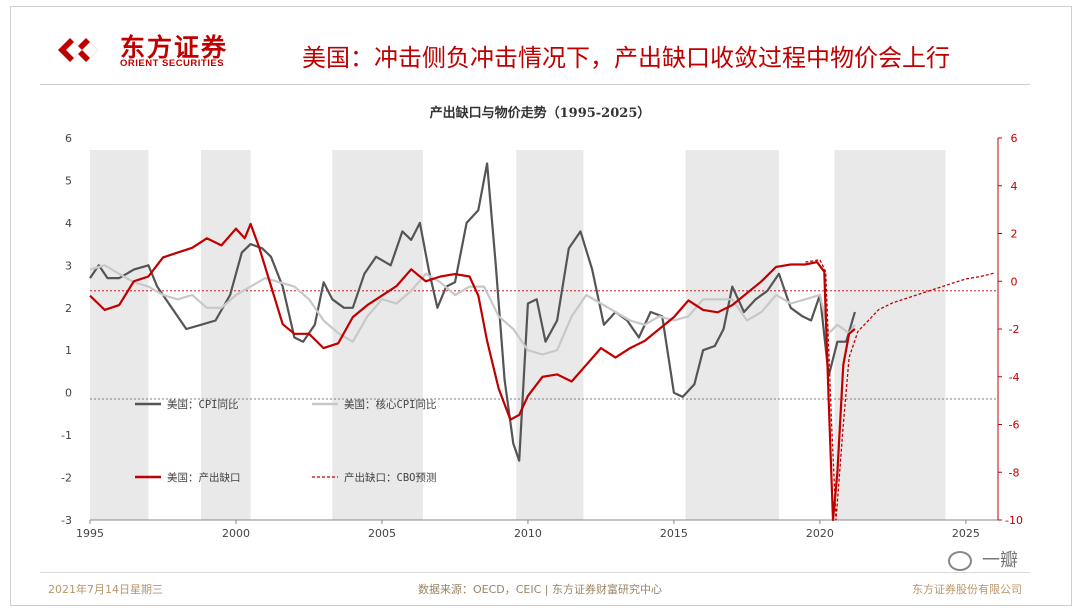 Image resolution: width=1080 pixels, height=612 pixels. I want to click on x-tick-label: 1995, so click(90, 533).